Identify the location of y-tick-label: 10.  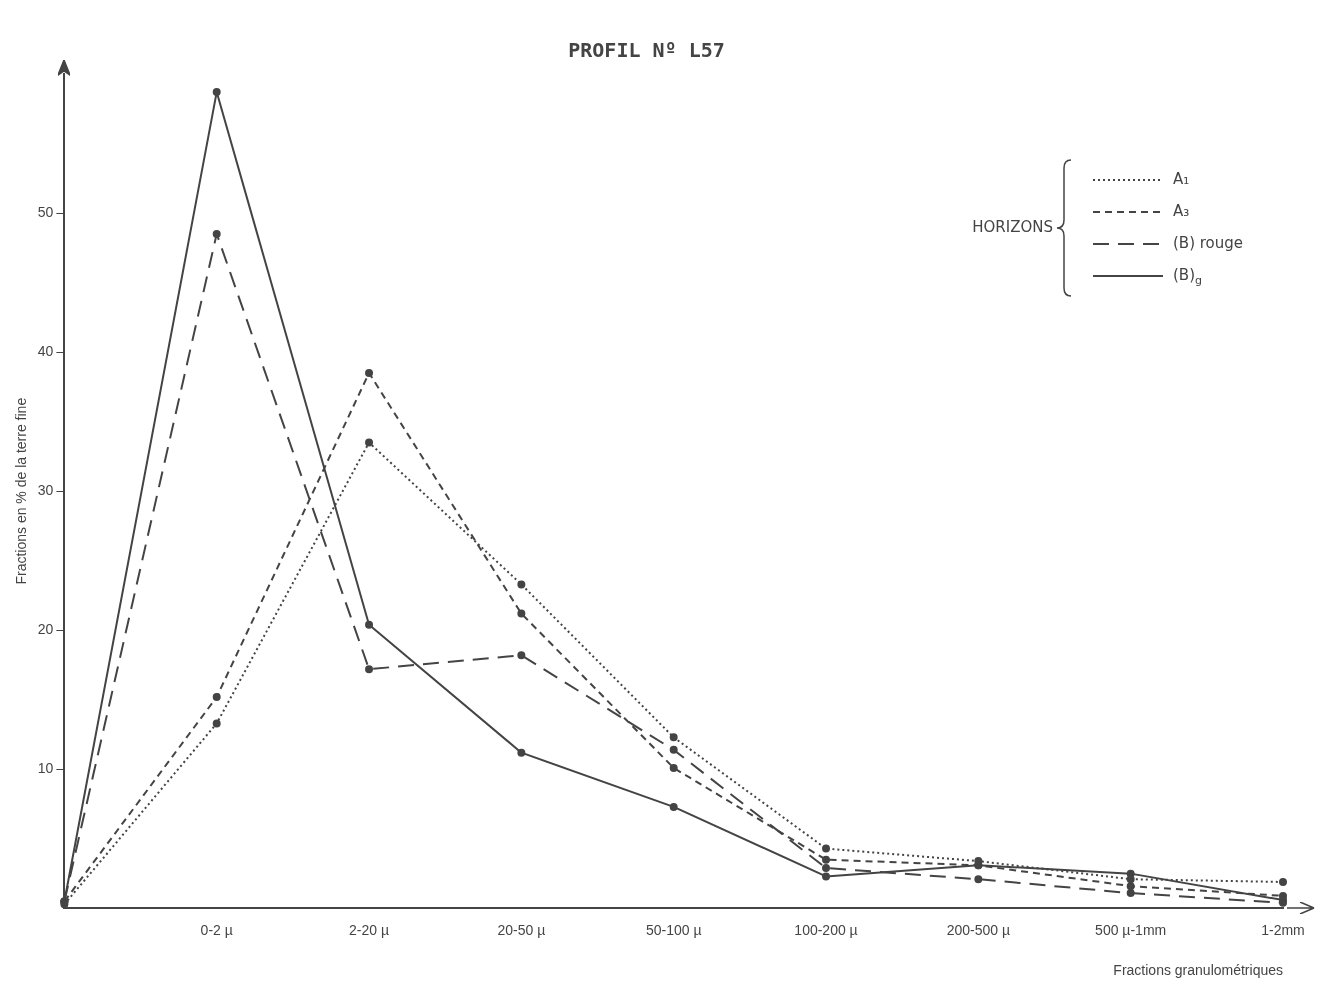
(45, 768).